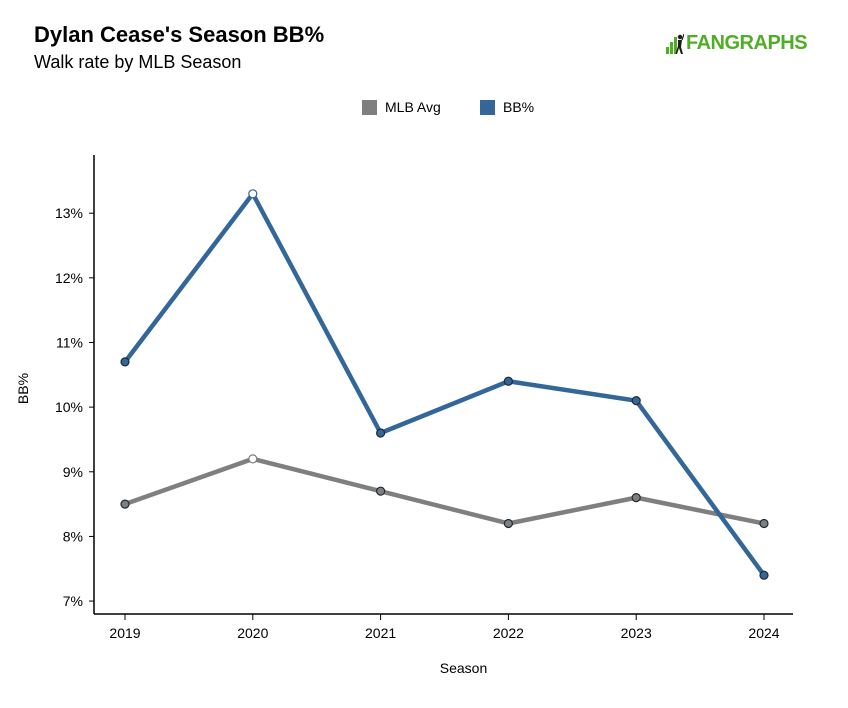 This screenshot has width=848, height=708. What do you see at coordinates (413, 107) in the screenshot?
I see `legend-label-mlb-avg: MLB Avg` at bounding box center [413, 107].